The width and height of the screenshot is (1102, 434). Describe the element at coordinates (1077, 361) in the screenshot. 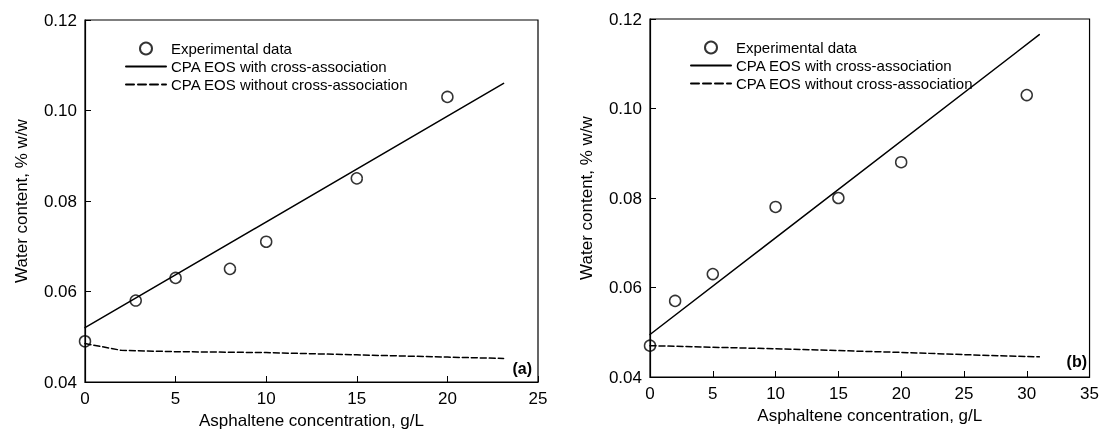

I see `annotation: (b)` at that location.